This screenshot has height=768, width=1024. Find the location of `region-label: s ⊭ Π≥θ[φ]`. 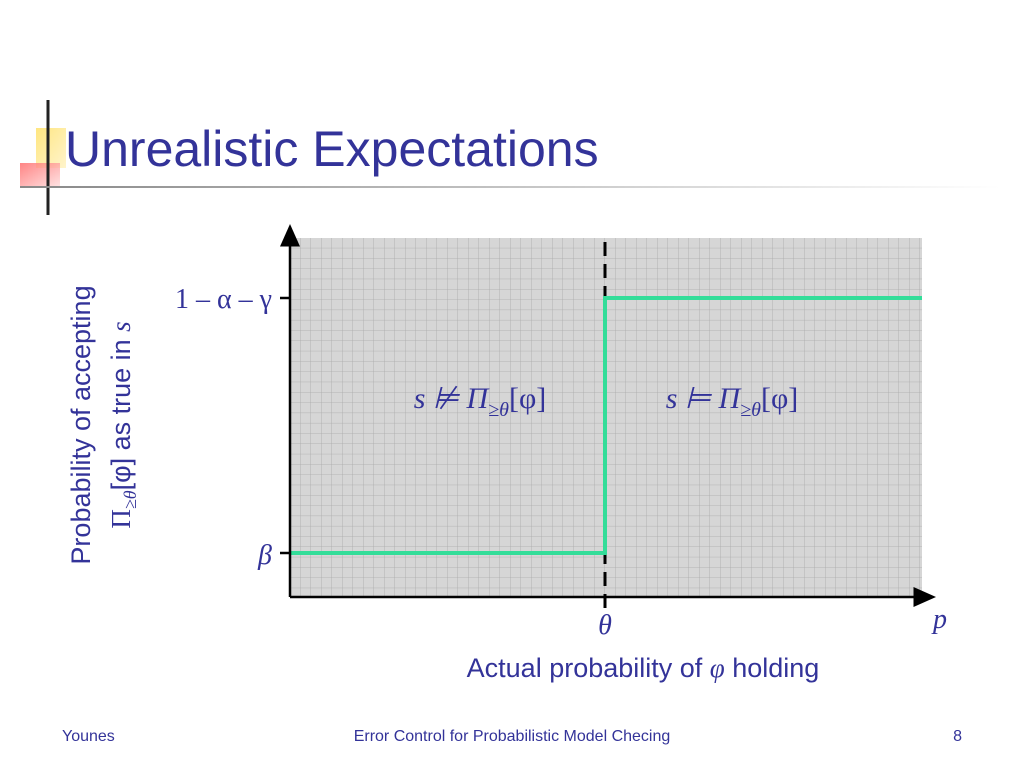

region-label: s ⊭ Π≥θ[φ] is located at coordinates (480, 401).